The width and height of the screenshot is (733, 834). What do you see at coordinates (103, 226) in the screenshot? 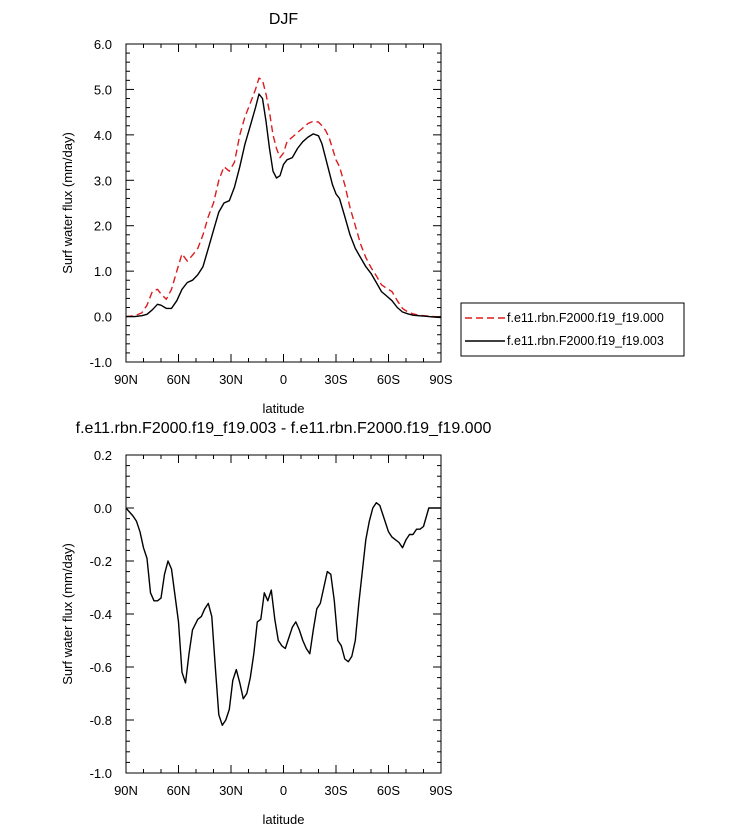
I see `y-tick-label: 2.0` at bounding box center [103, 226].